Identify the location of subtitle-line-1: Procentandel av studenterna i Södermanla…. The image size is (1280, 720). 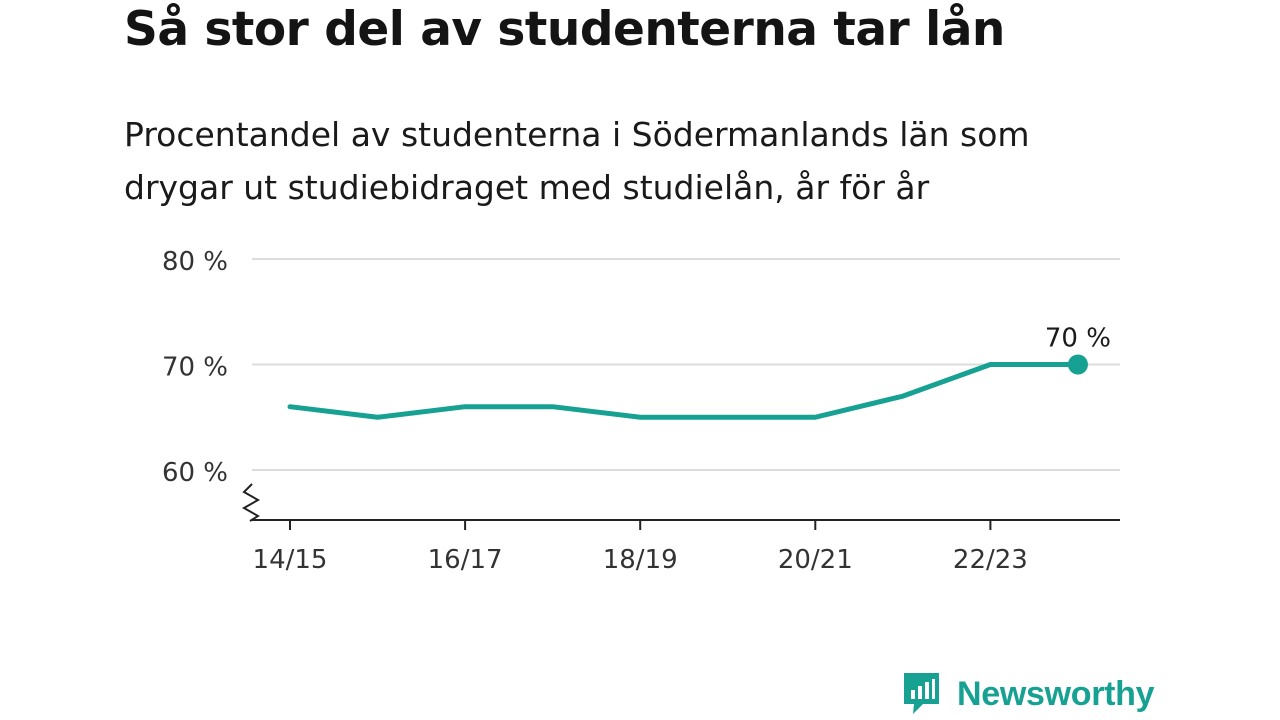
(577, 134).